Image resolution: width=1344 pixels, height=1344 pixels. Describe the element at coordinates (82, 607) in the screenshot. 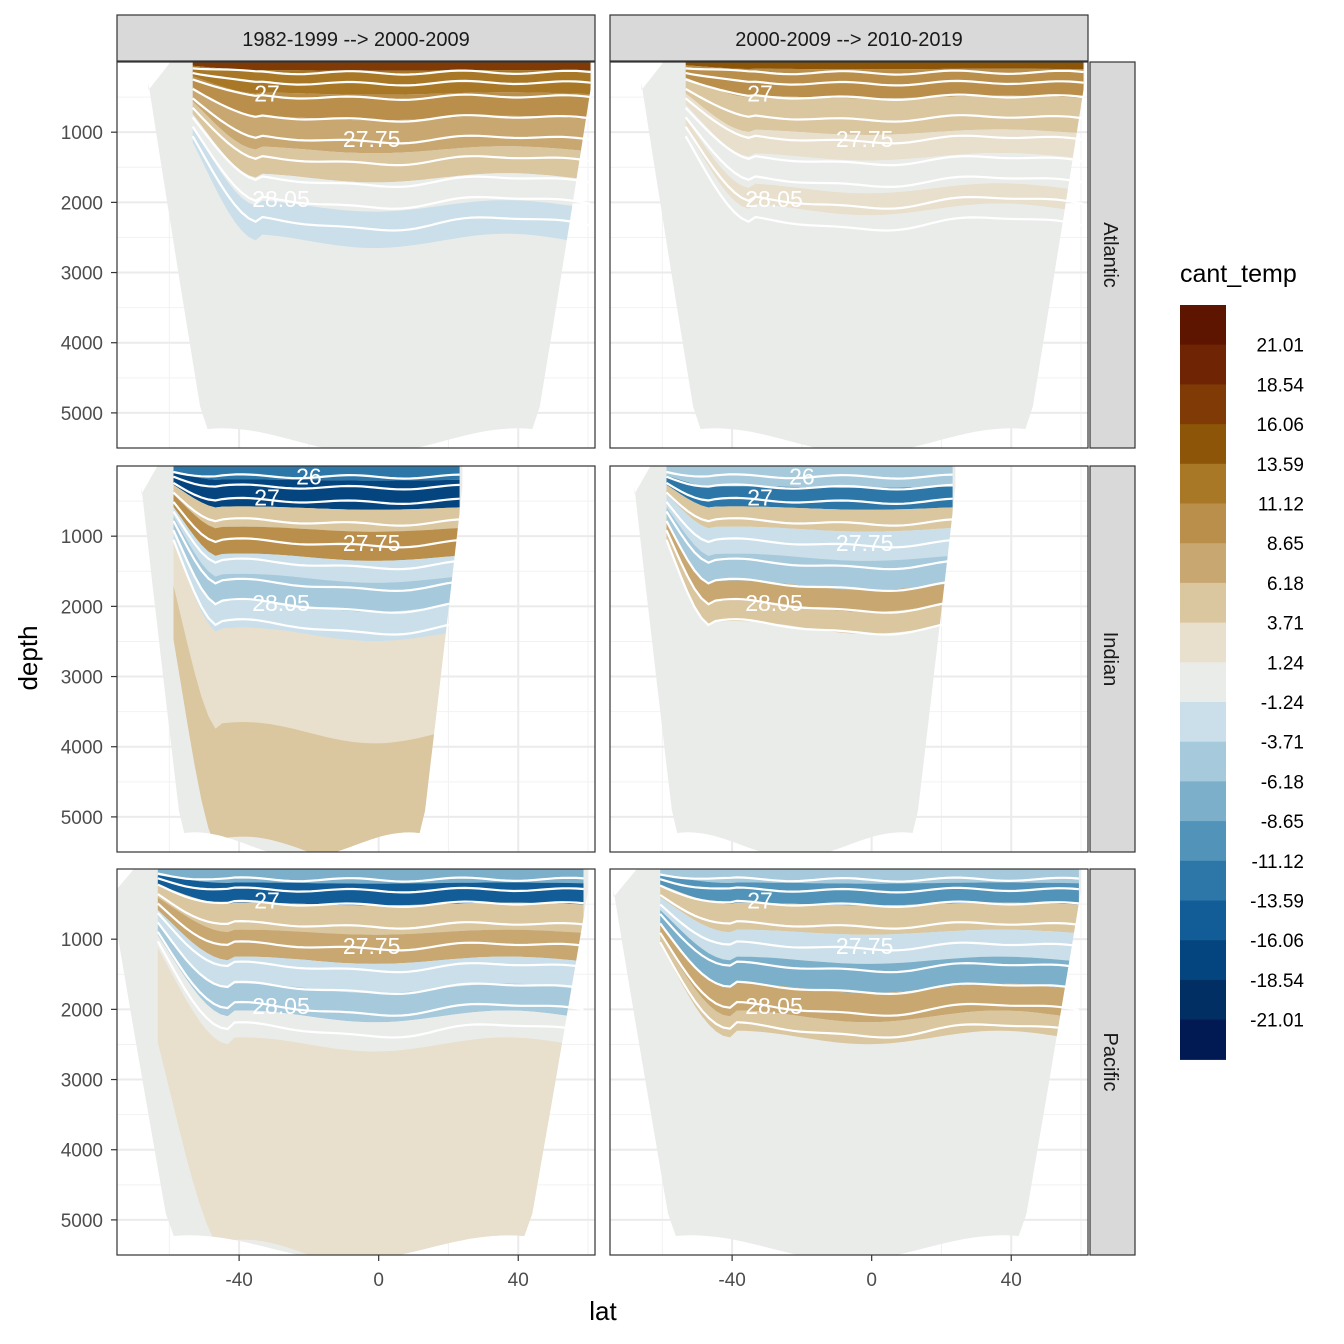

I see `y-tick-label: 2000` at that location.